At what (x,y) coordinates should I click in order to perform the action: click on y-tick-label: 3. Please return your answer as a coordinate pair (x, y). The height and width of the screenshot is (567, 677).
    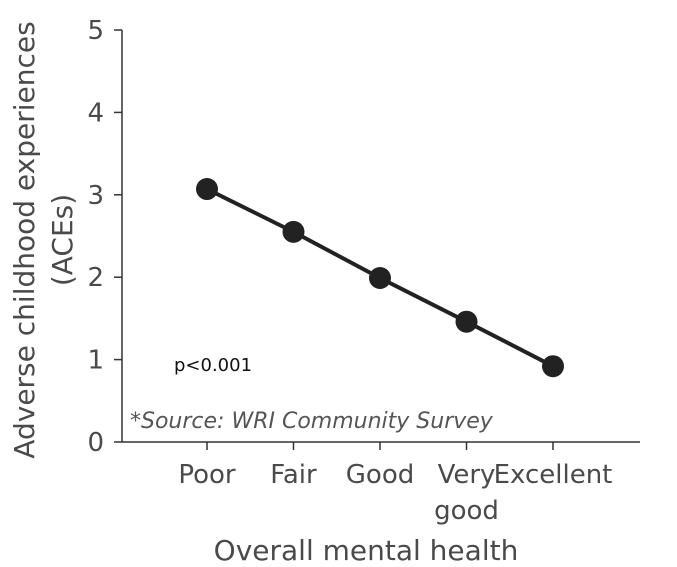
    Looking at the image, I should click on (95, 196).